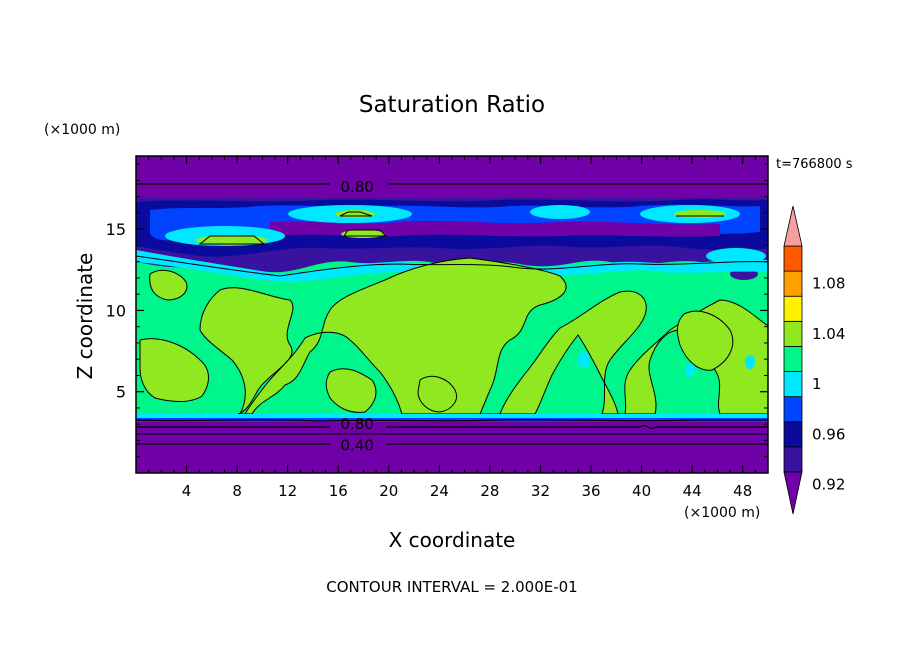 The height and width of the screenshot is (654, 904). I want to click on x-tick-label: 8, so click(237, 491).